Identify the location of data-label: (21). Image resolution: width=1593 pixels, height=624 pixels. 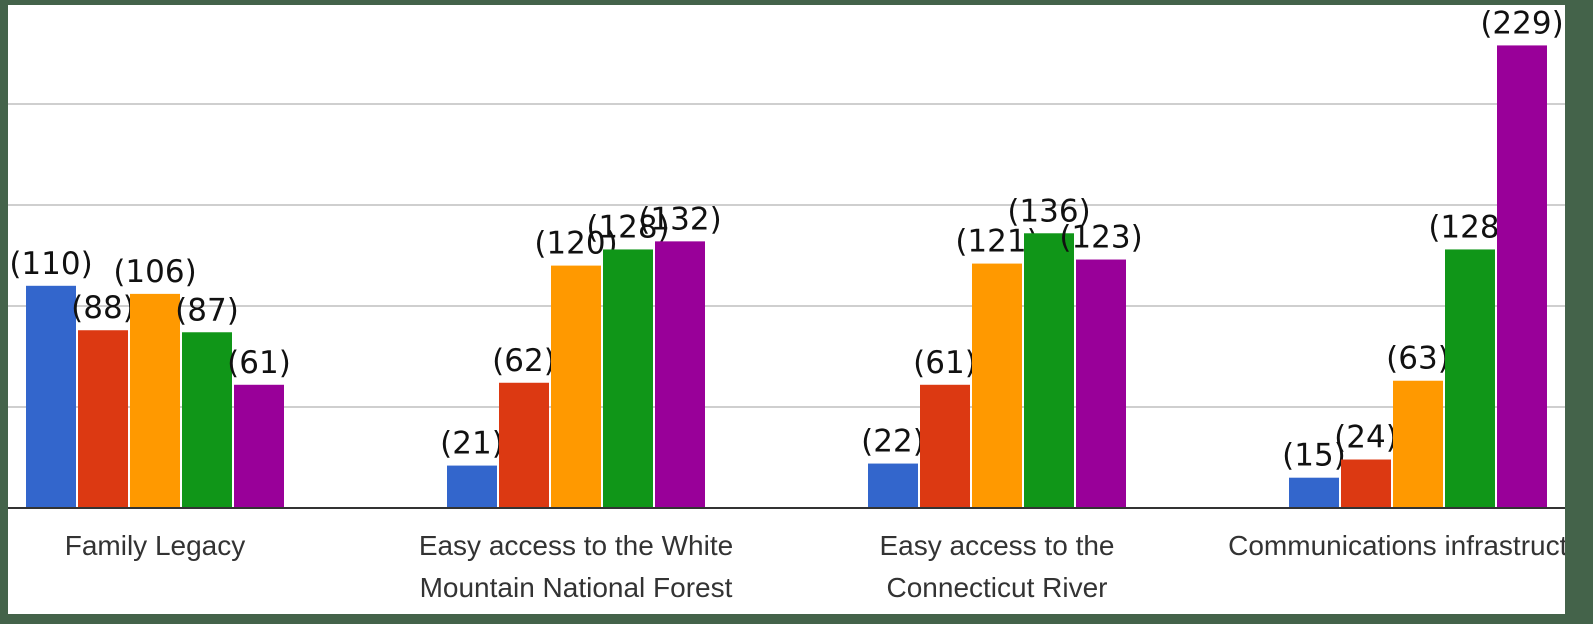
(472, 444).